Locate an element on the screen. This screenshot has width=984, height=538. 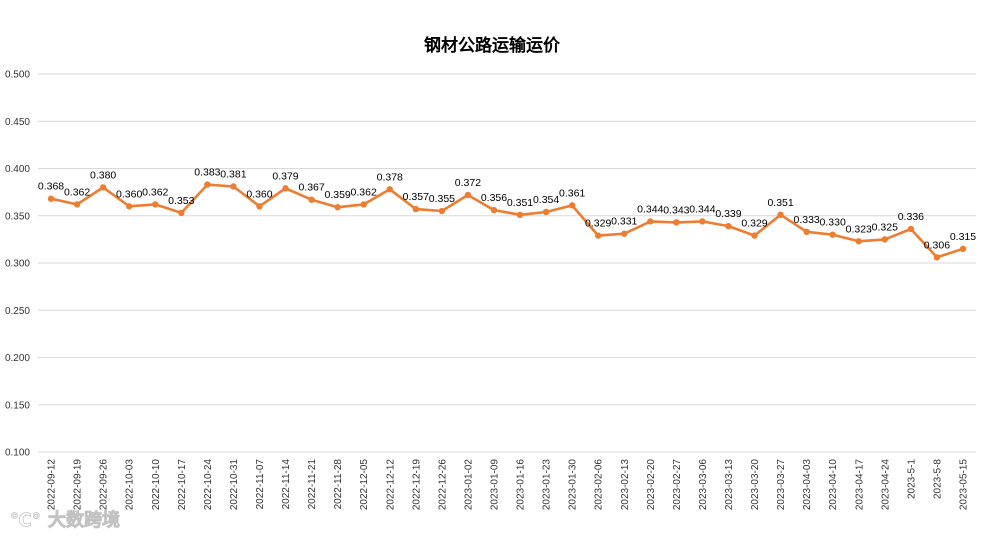
data-label: 0.367 is located at coordinates (311, 188).